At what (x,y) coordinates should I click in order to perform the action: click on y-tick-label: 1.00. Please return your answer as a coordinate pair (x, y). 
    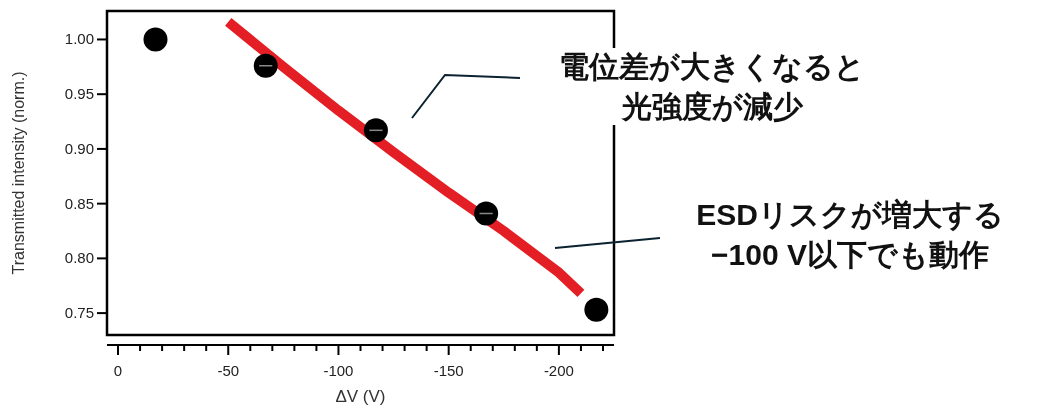
    Looking at the image, I should click on (79, 39).